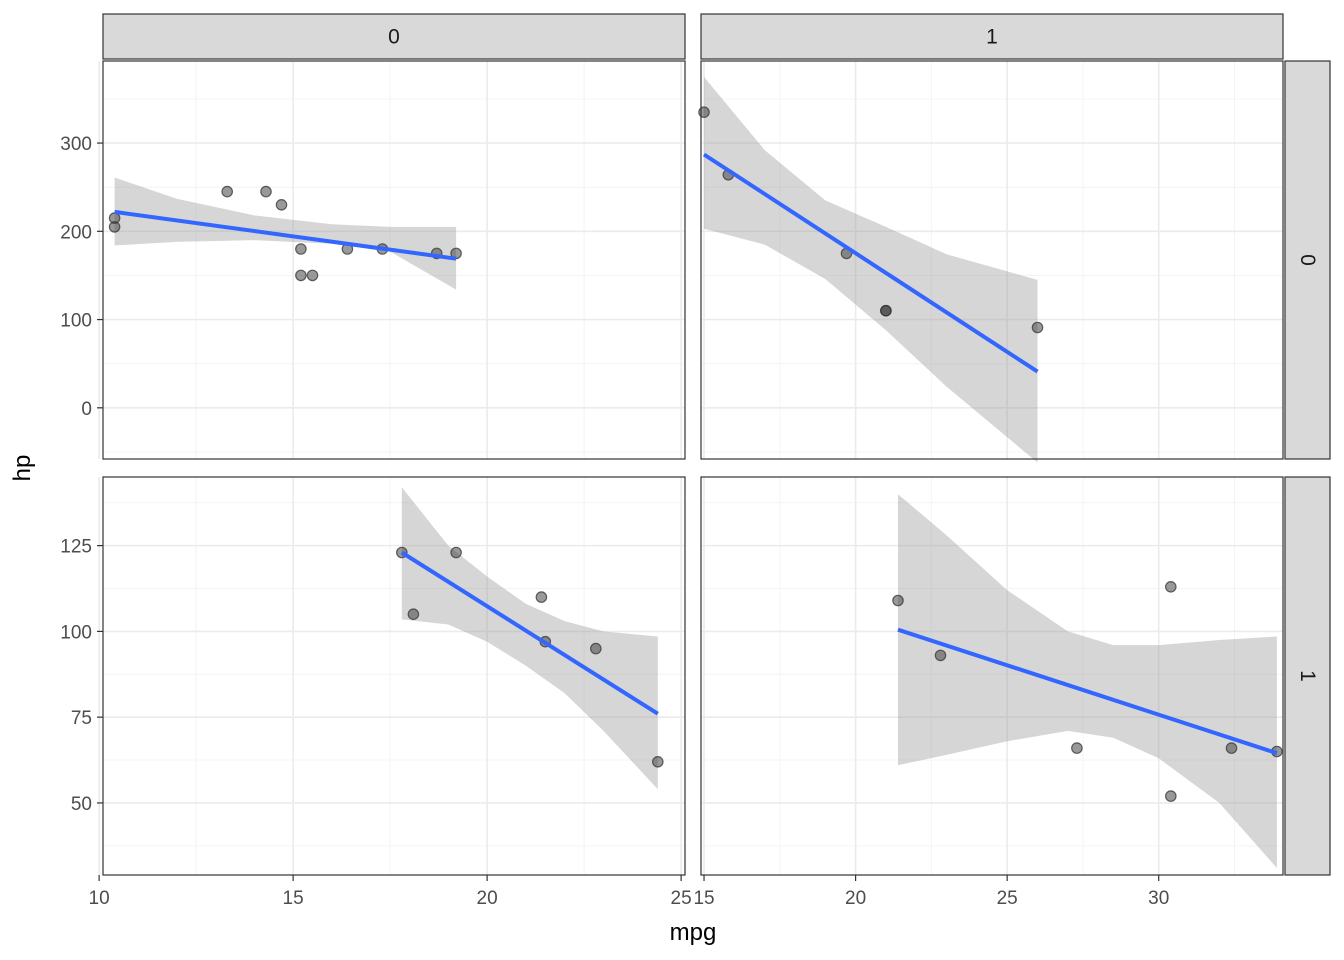  I want to click on row-facet-label: 1, so click(1307, 676).